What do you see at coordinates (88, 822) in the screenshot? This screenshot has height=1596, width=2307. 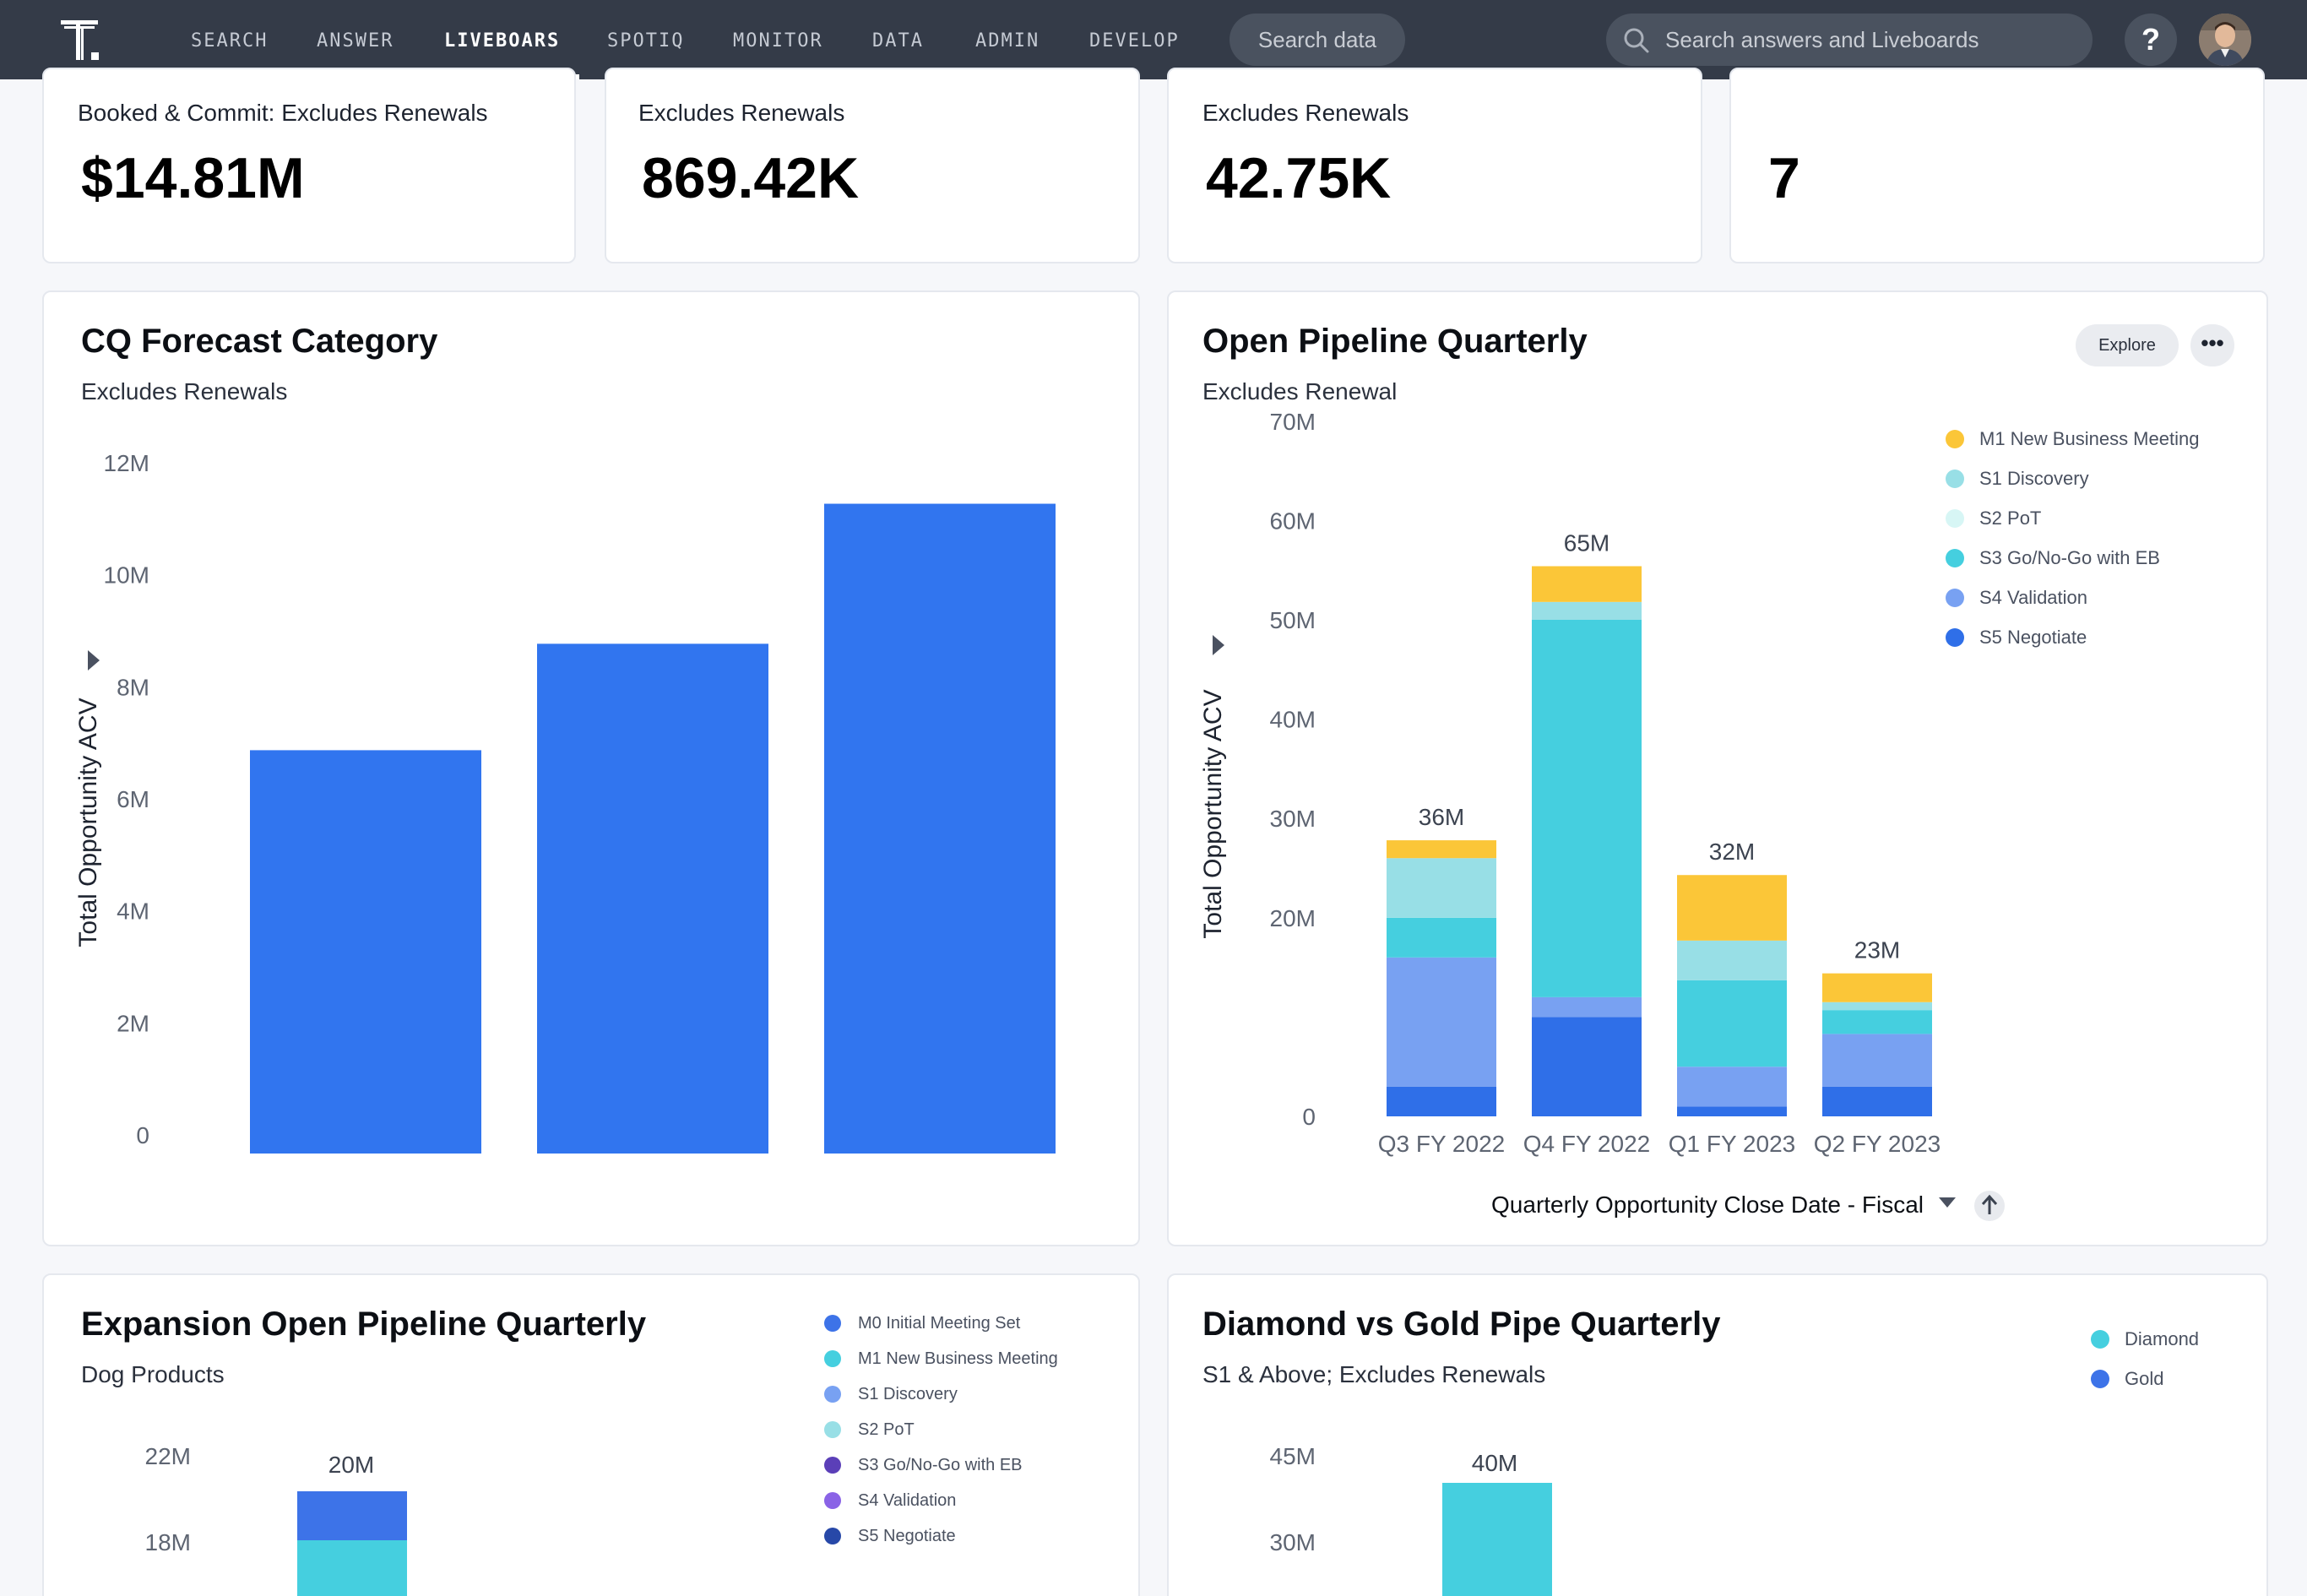 I see `y-axis-title: Total Opportunity ACV` at bounding box center [88, 822].